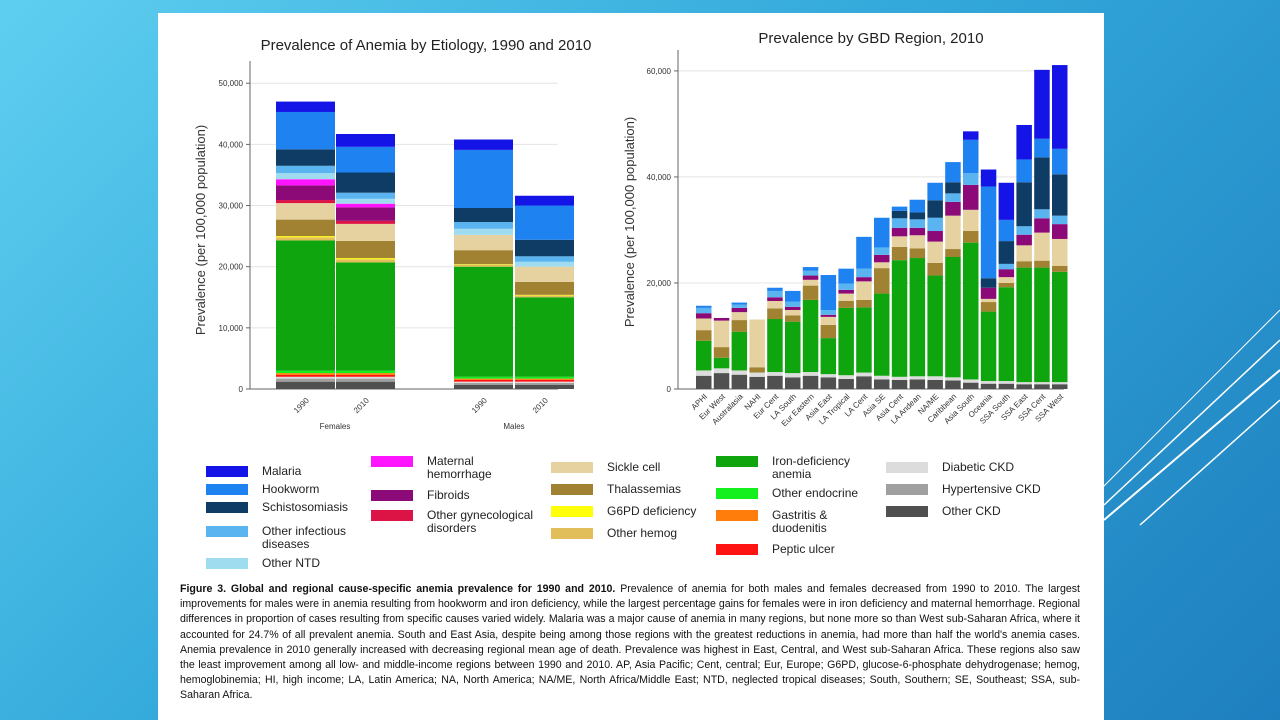  What do you see at coordinates (986, 511) in the screenshot?
I see `legend-item-other-ckd: Other CKD` at bounding box center [986, 511].